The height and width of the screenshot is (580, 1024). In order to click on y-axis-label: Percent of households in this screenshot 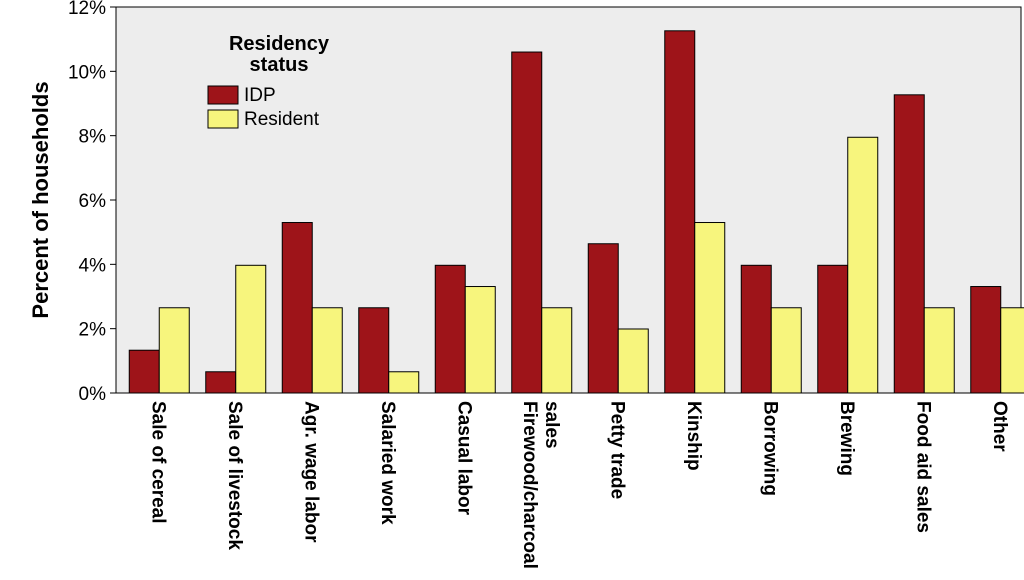, I will do `click(40, 199)`.